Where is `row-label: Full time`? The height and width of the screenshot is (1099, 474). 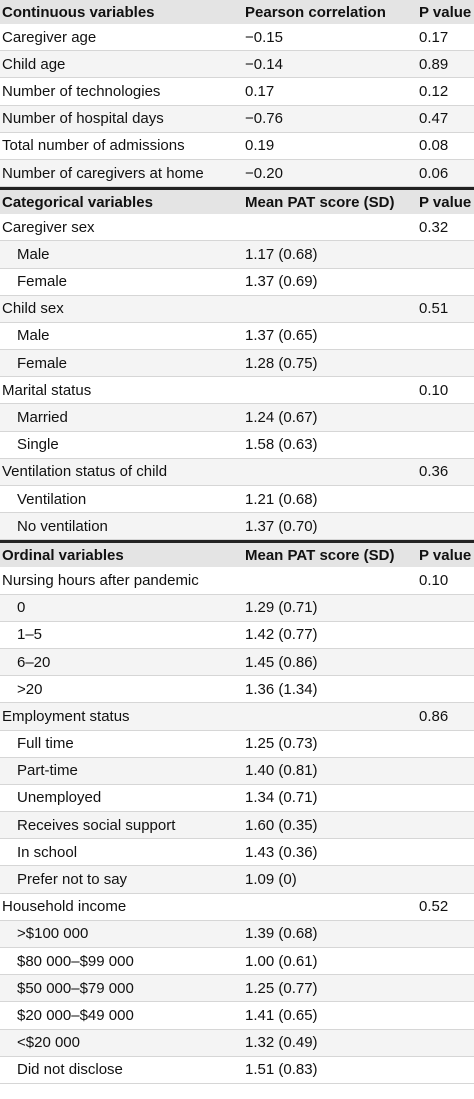 row-label: Full time is located at coordinates (45, 744).